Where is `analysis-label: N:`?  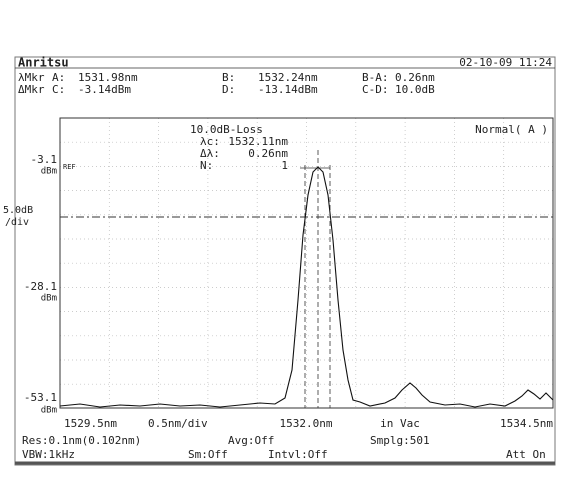
analysis-label: N: is located at coordinates (206, 165).